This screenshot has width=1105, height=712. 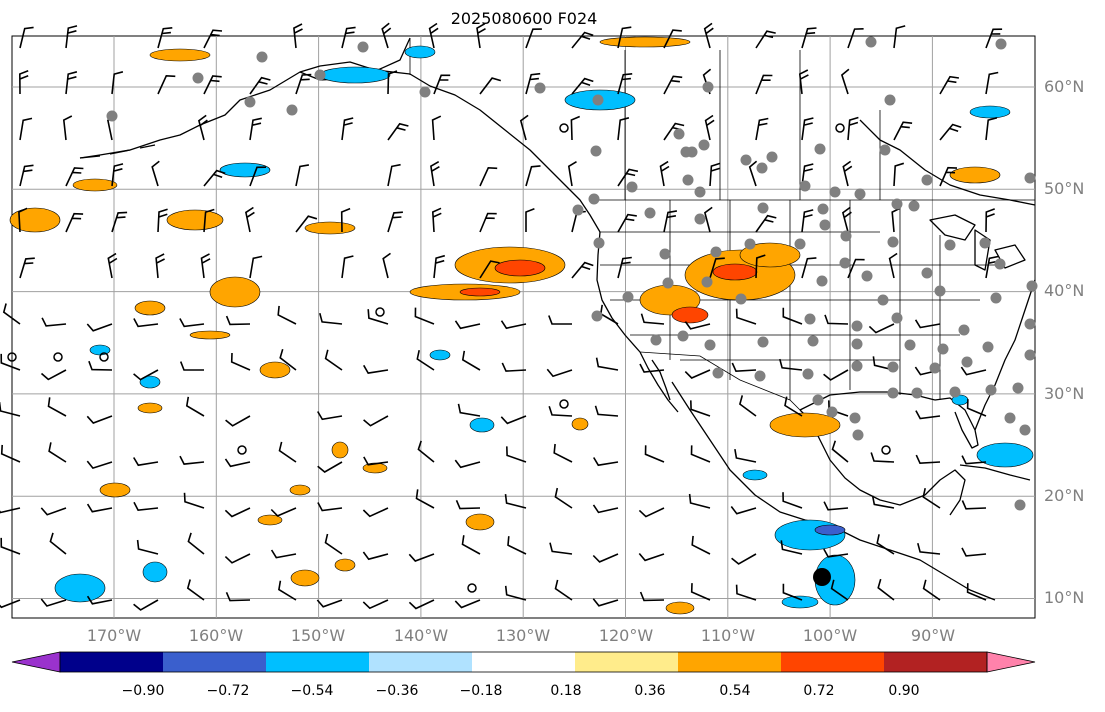 What do you see at coordinates (36, 662) in the screenshot?
I see `colorbar-extend-low` at bounding box center [36, 662].